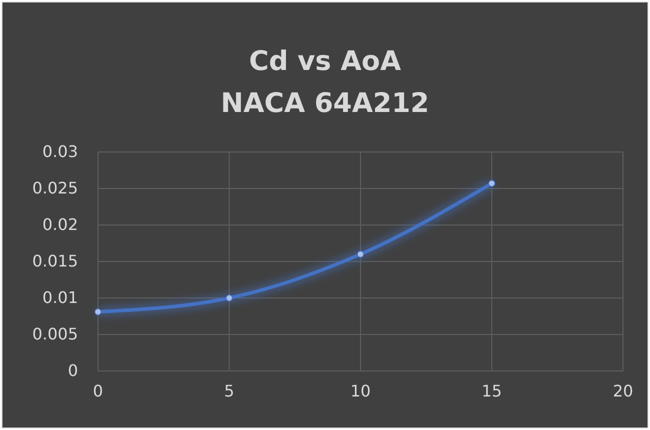 The width and height of the screenshot is (650, 430). I want to click on x-tick-label: 15, so click(492, 390).